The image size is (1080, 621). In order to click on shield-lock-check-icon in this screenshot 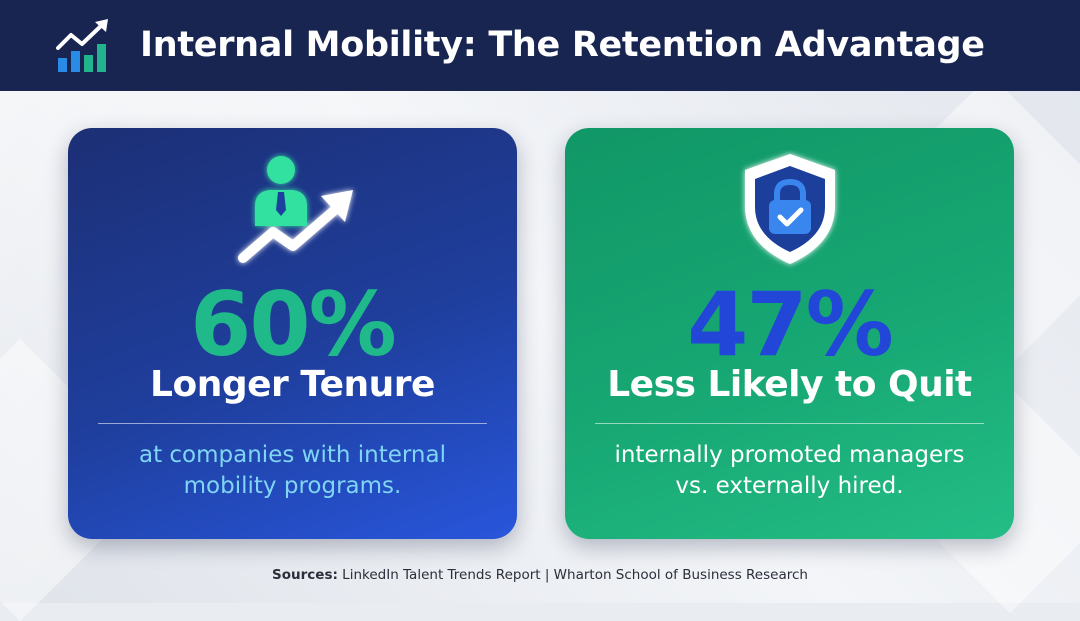, I will do `click(790, 209)`.